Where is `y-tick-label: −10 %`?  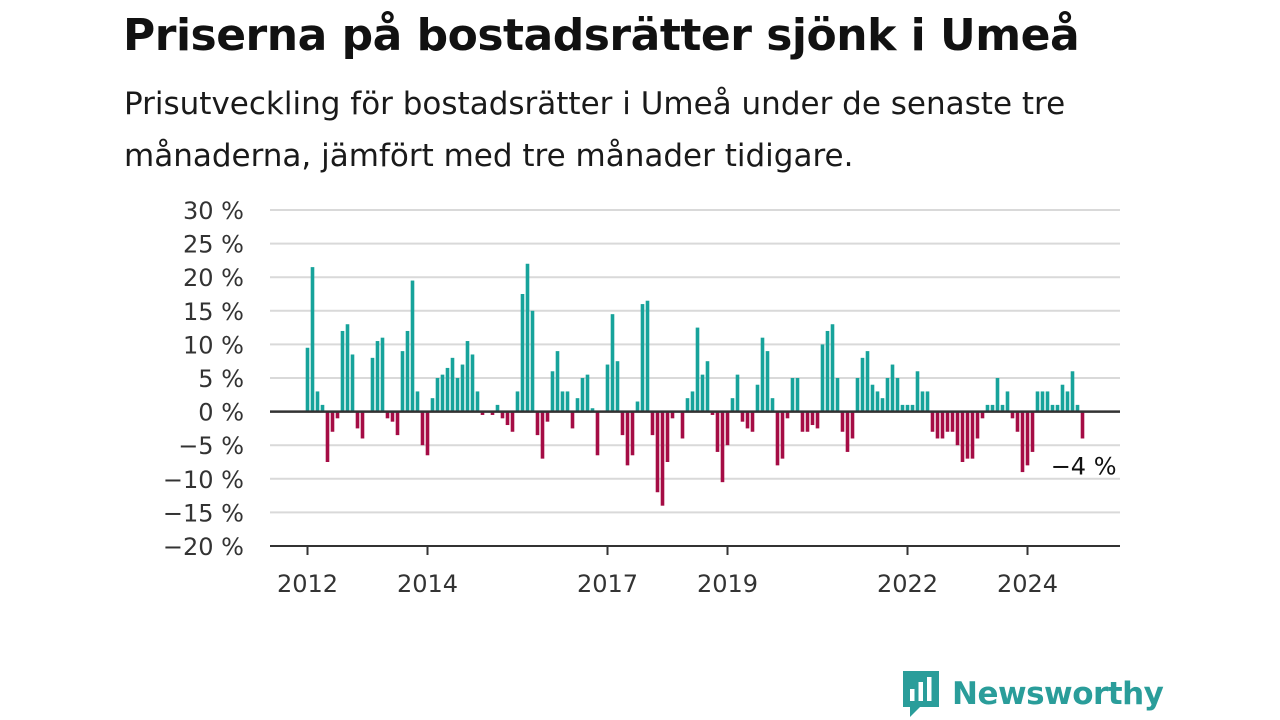 y-tick-label: −10 % is located at coordinates (203, 480).